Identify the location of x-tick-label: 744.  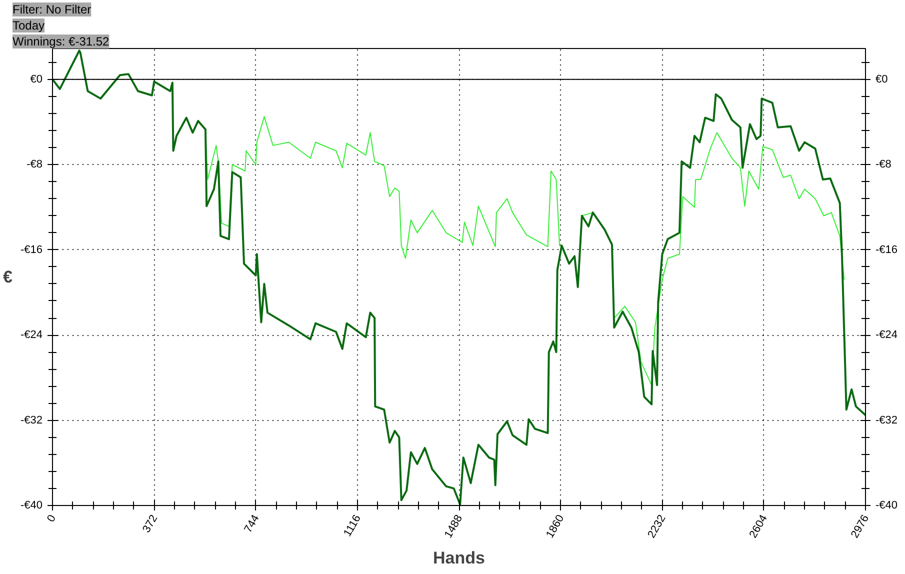
(252, 523).